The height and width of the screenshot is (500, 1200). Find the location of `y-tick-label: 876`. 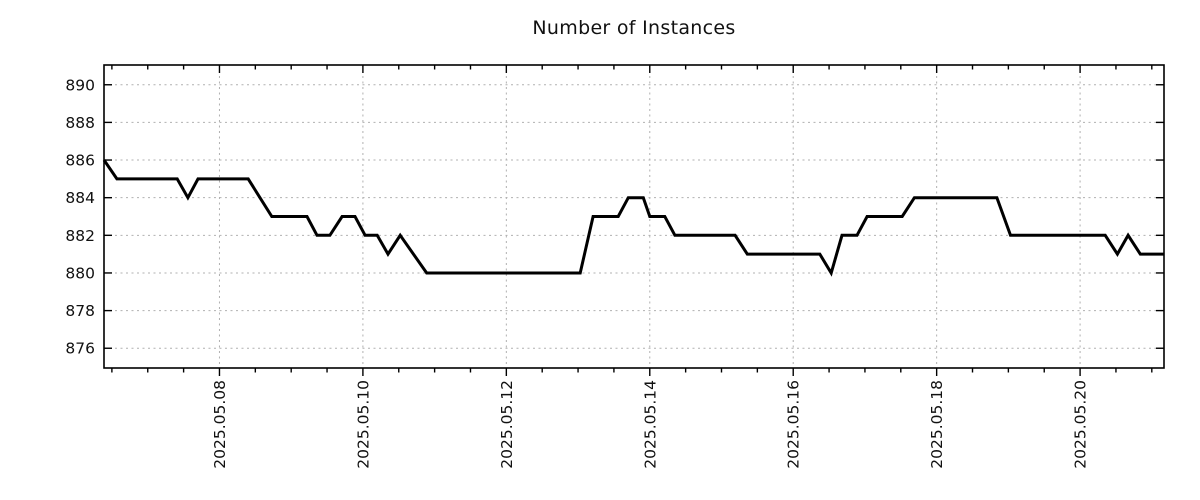

y-tick-label: 876 is located at coordinates (80, 349).